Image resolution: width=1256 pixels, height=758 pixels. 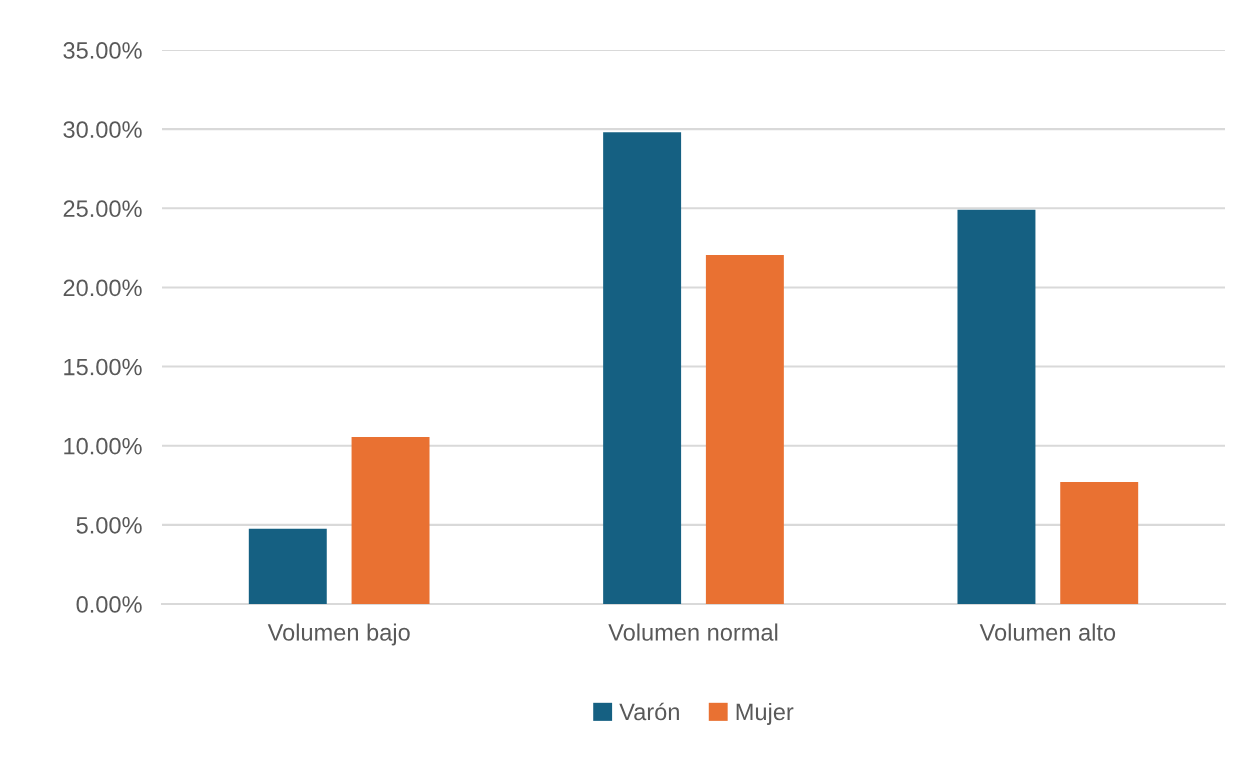 I want to click on y-tick-label: 20.00%, so click(x=102, y=288).